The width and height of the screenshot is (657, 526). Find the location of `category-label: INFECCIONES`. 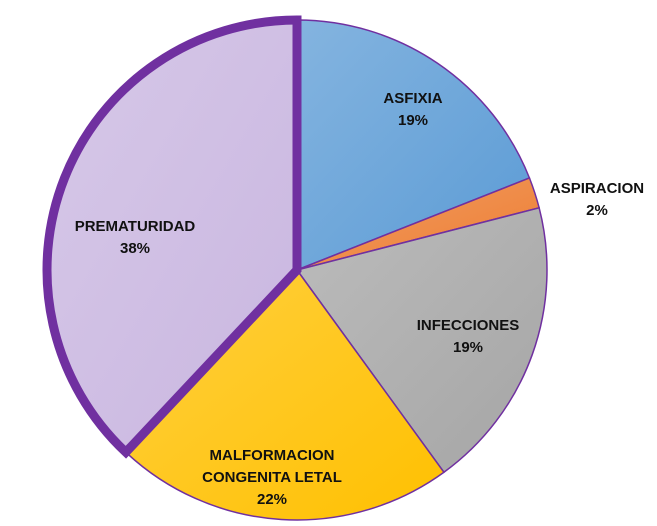

category-label: INFECCIONES is located at coordinates (468, 325).